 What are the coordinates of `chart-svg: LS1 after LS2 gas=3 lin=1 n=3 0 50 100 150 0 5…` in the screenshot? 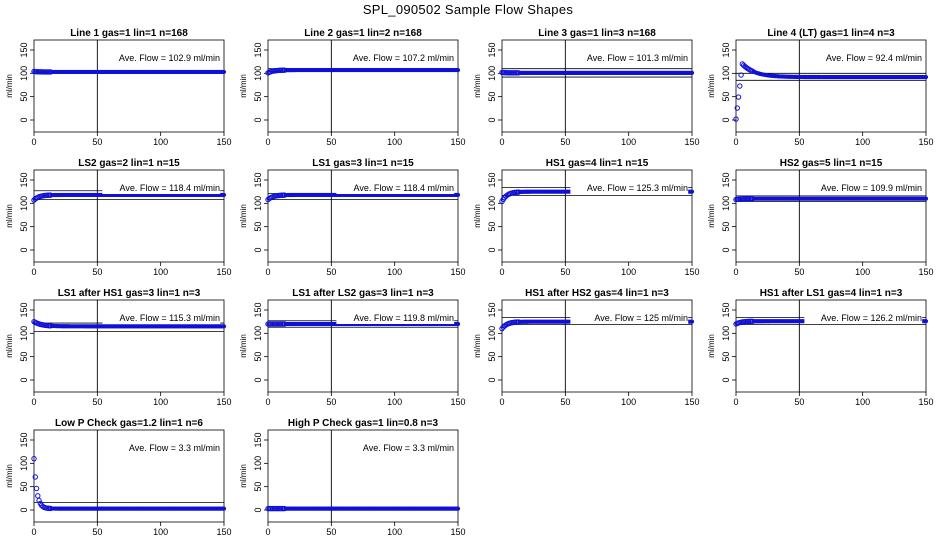 It's located at (352, 347).